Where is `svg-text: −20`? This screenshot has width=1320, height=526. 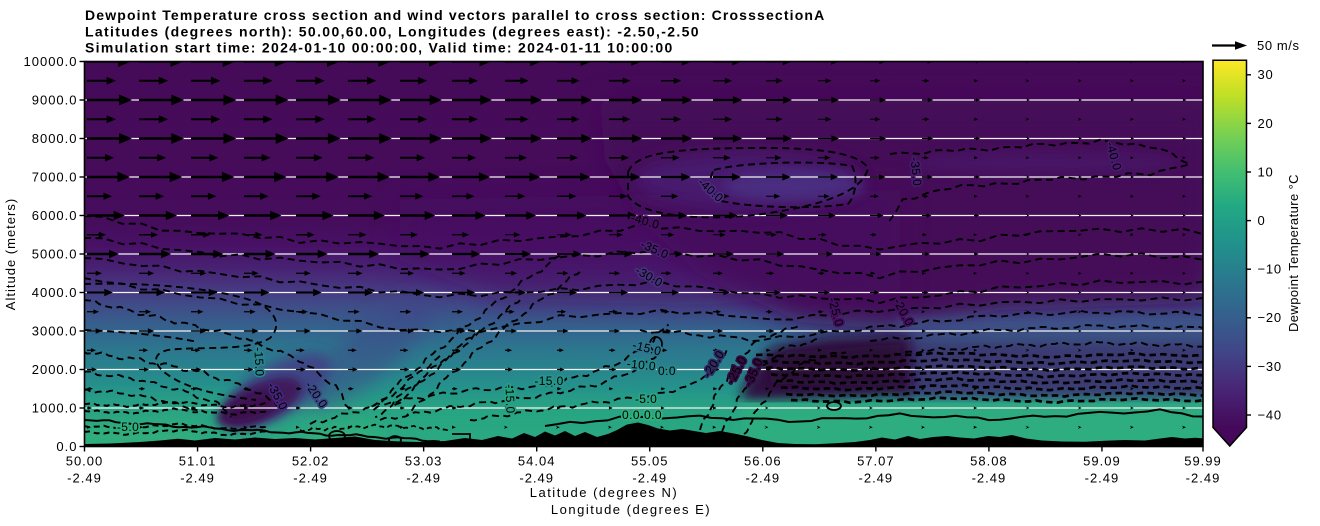 svg-text: −20 is located at coordinates (1270, 317).